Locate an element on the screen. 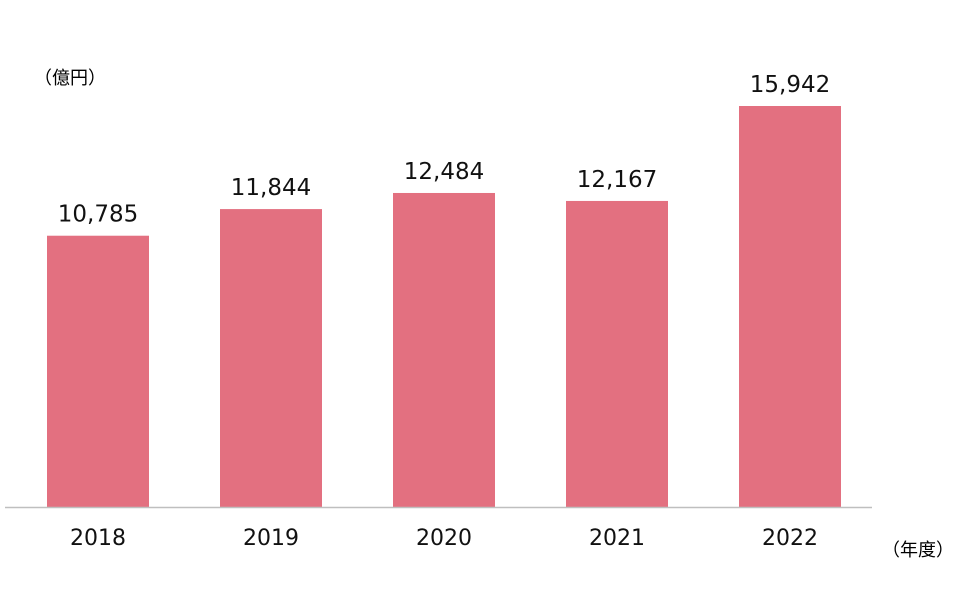  bar-2019 is located at coordinates (271, 358).